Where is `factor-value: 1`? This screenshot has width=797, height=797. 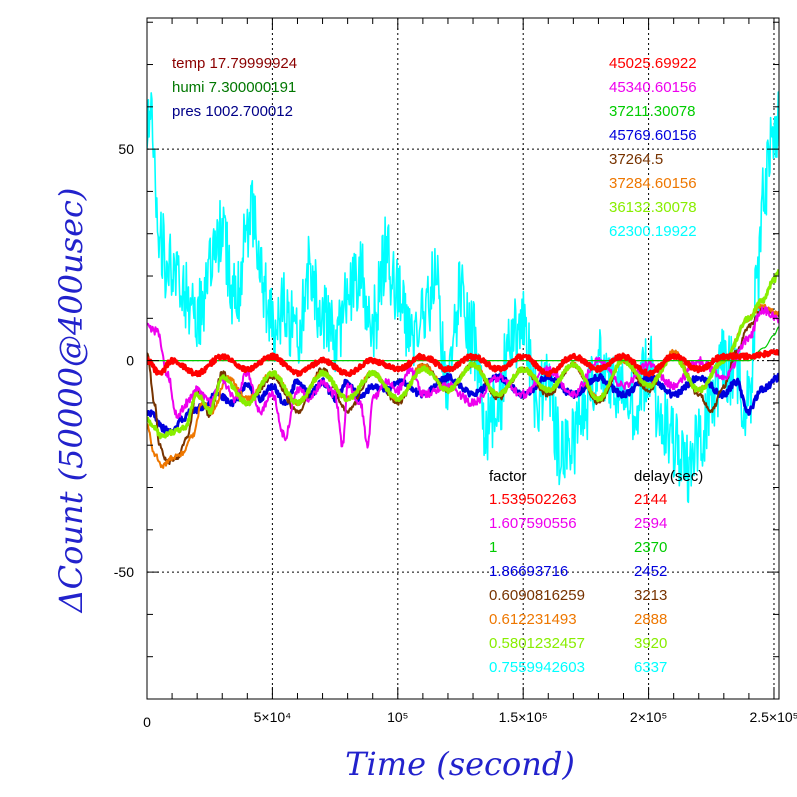
factor-value: 1 is located at coordinates (493, 547).